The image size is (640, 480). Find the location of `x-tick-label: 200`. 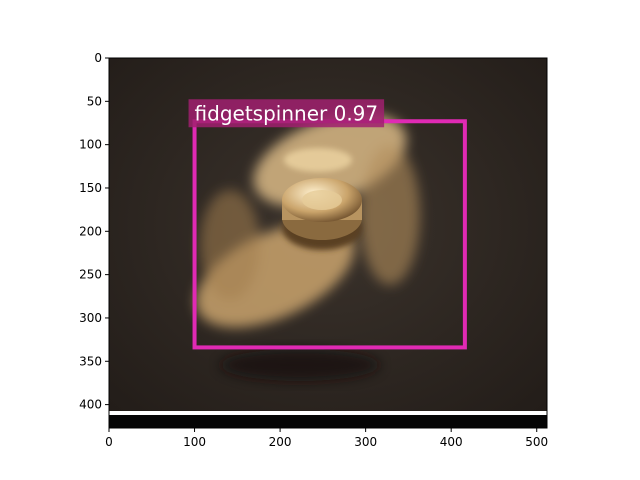

x-tick-label: 200 is located at coordinates (280, 442).